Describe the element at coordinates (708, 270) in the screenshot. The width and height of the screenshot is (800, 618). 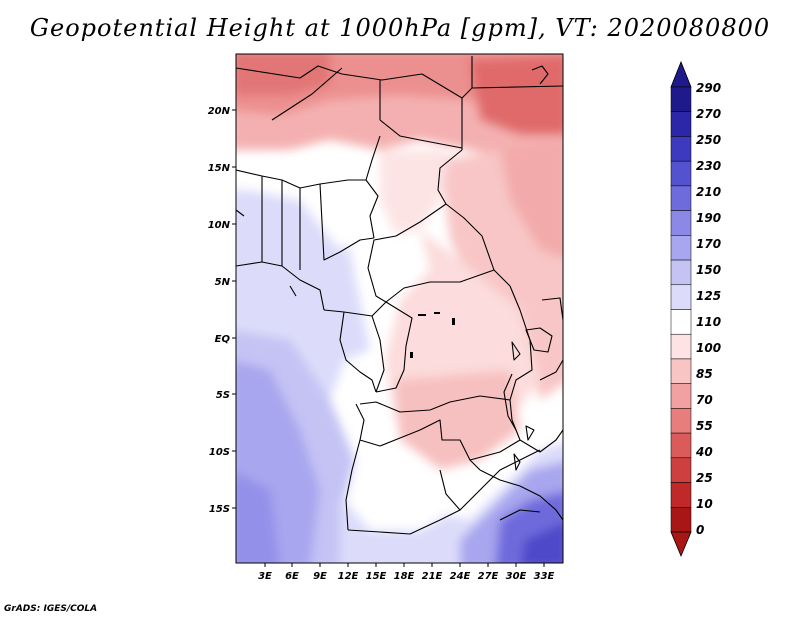
I see `colorbar-label: 150` at that location.